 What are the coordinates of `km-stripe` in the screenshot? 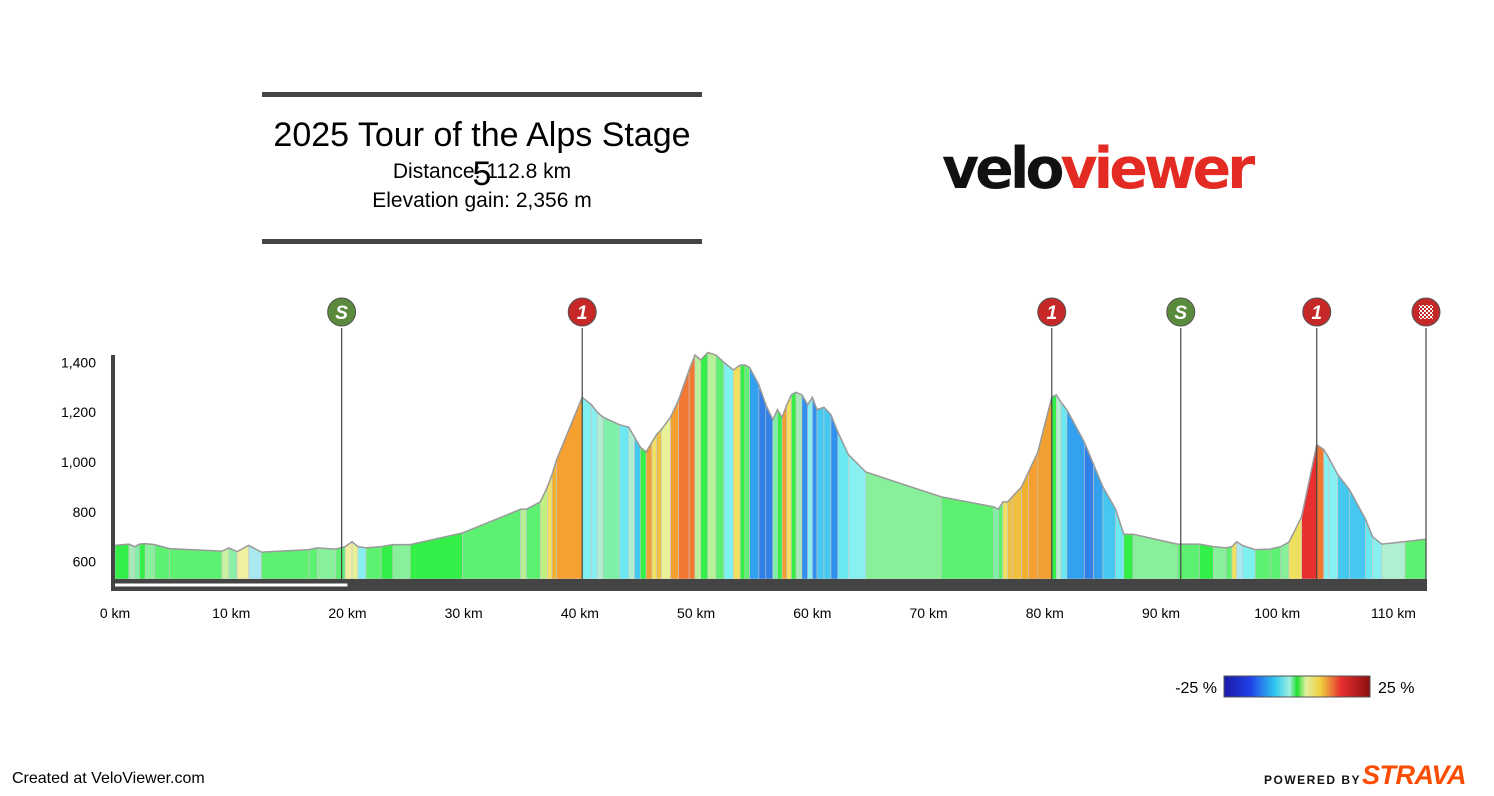 It's located at (289, 585).